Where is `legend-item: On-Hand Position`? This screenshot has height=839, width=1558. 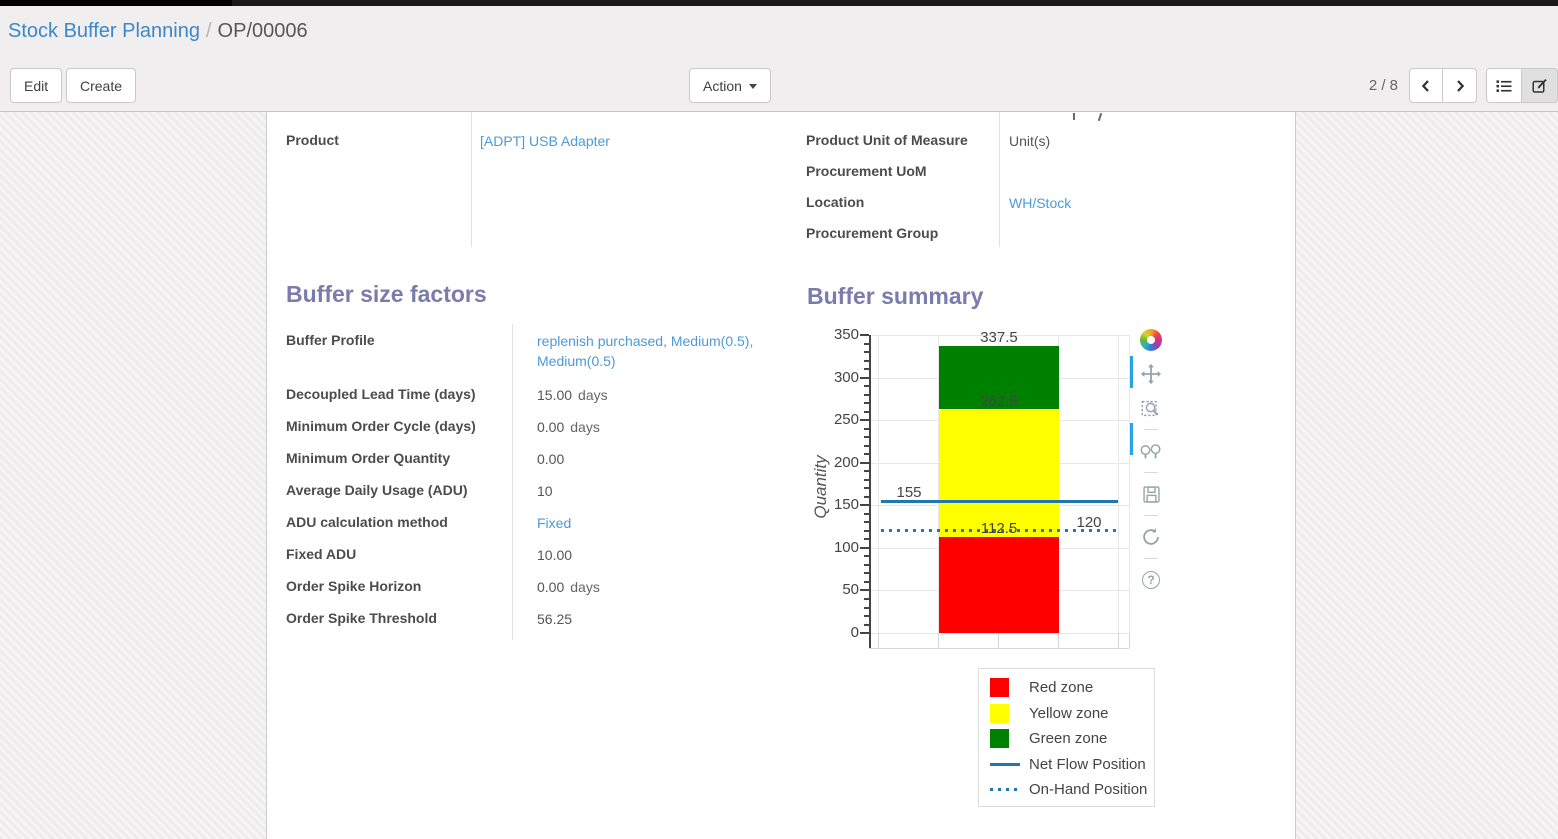
legend-item: On-Hand Position is located at coordinates (1066, 790).